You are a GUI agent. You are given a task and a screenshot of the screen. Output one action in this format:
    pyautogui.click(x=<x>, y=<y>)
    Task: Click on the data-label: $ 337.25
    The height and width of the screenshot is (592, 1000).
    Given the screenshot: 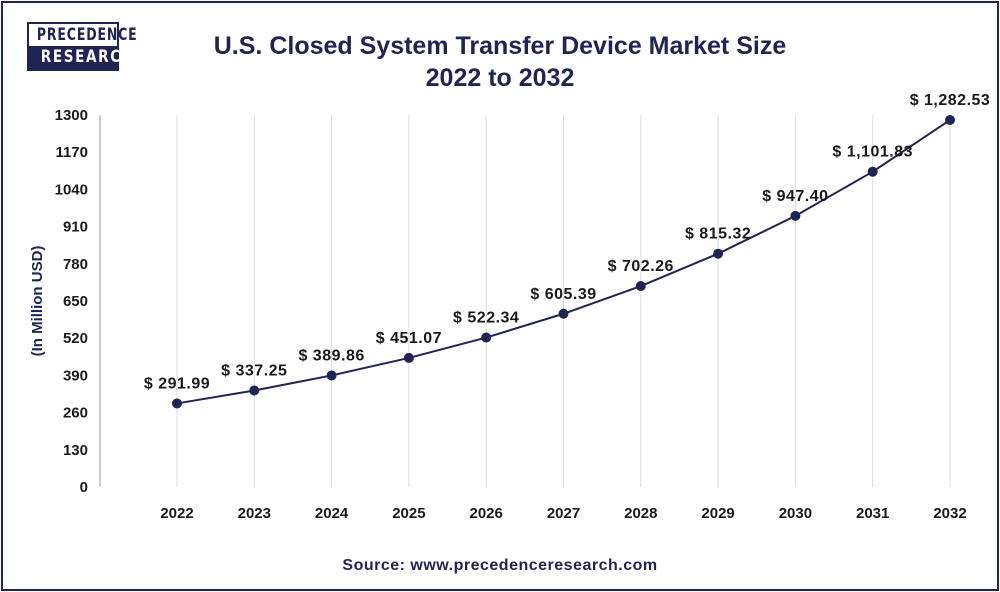 What is the action you would take?
    pyautogui.click(x=254, y=370)
    